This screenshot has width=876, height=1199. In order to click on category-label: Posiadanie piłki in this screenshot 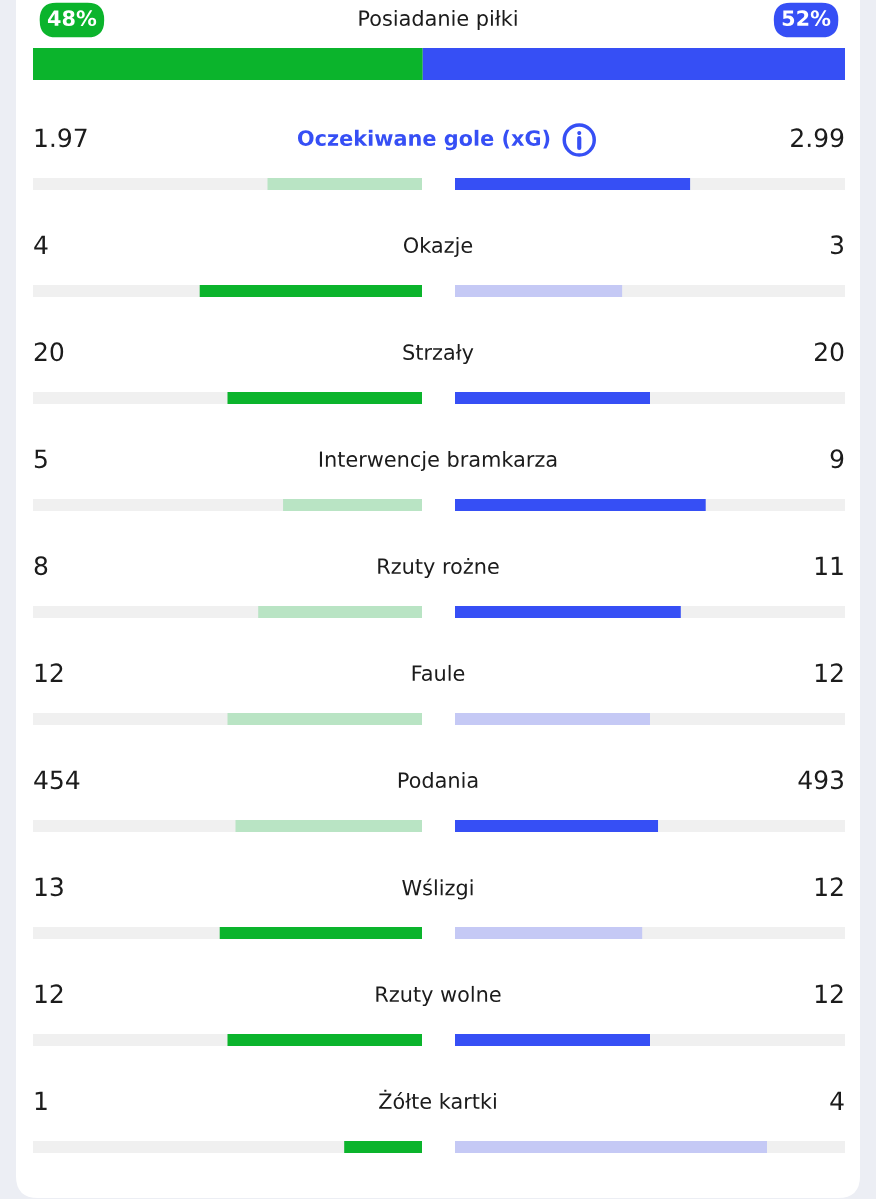, I will do `click(438, 20)`.